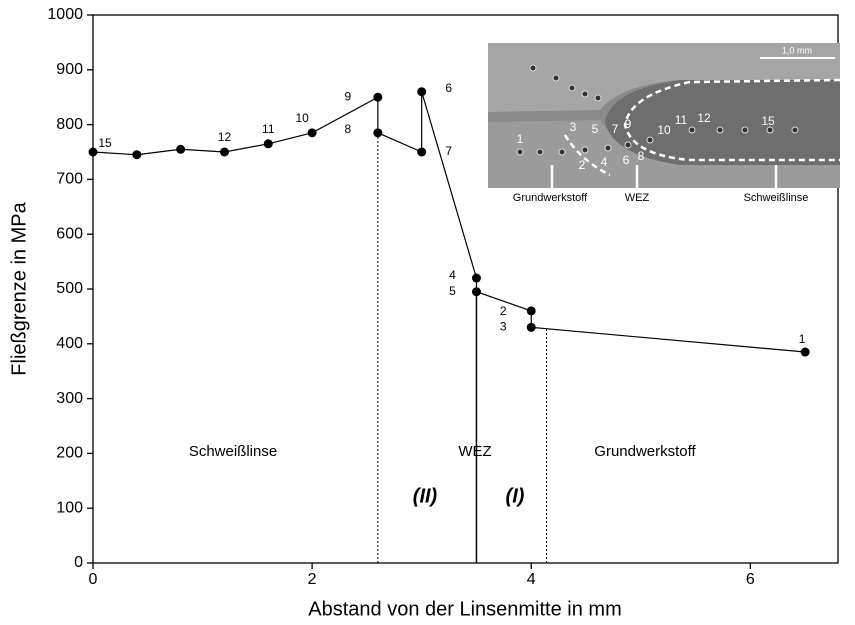 Image resolution: width=855 pixels, height=625 pixels. I want to click on inset-number: 1, so click(520, 139).